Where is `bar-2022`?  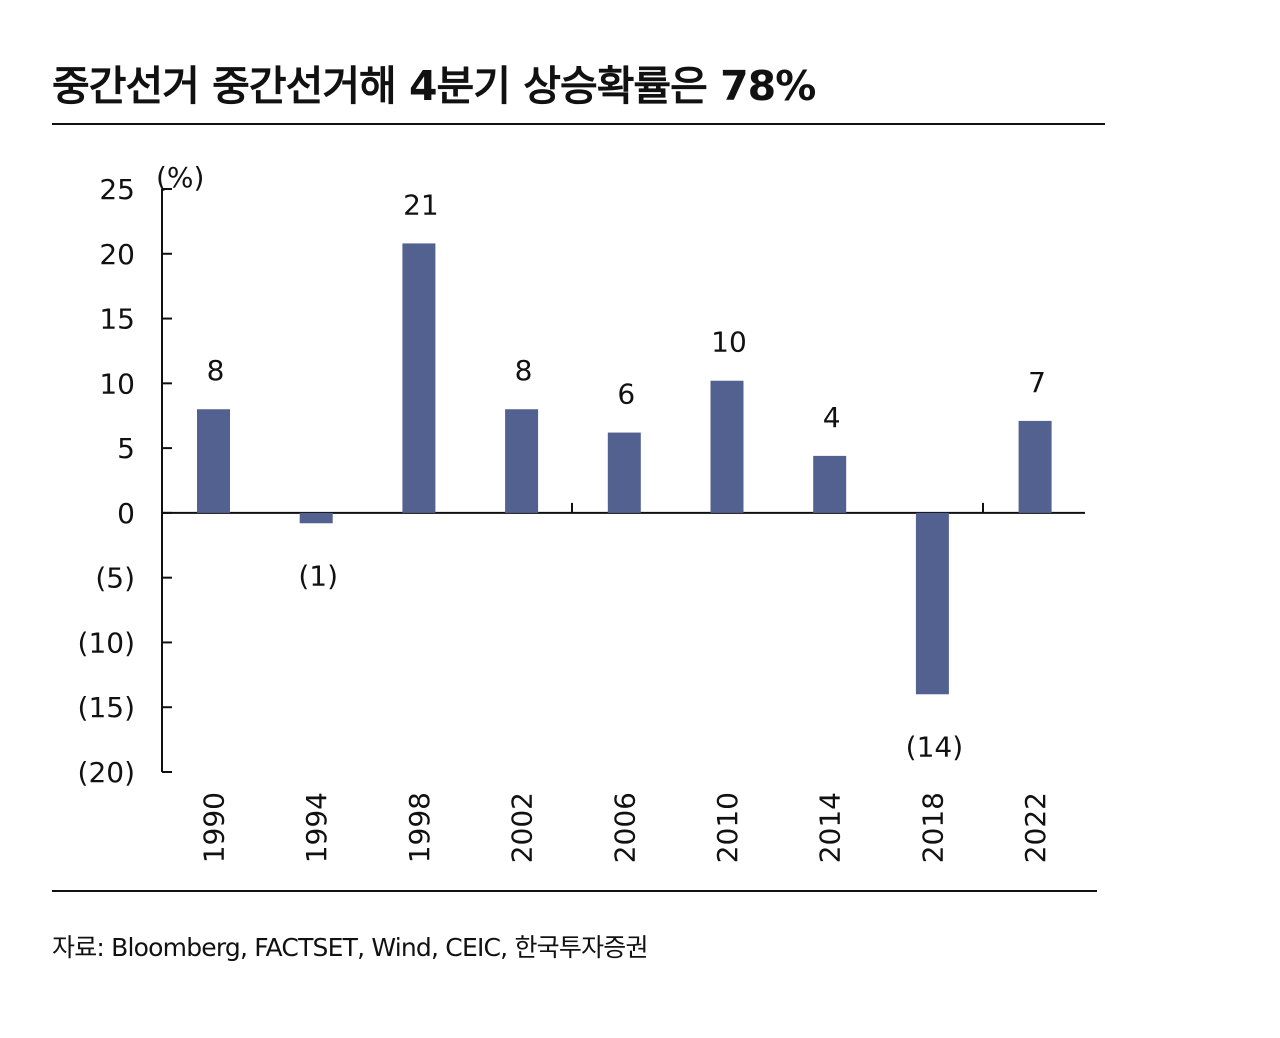
bar-2022 is located at coordinates (1035, 466).